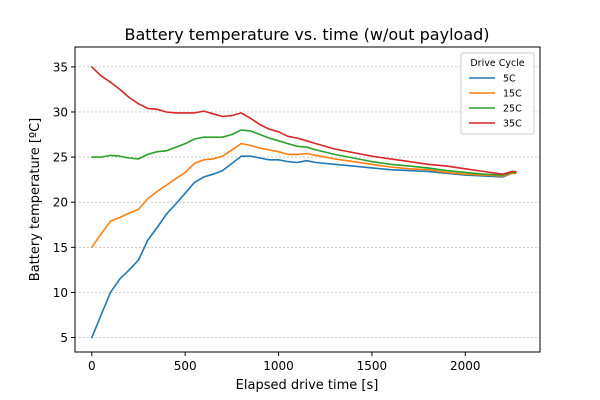  Describe the element at coordinates (92, 366) in the screenshot. I see `x-tick-label: 0` at that location.